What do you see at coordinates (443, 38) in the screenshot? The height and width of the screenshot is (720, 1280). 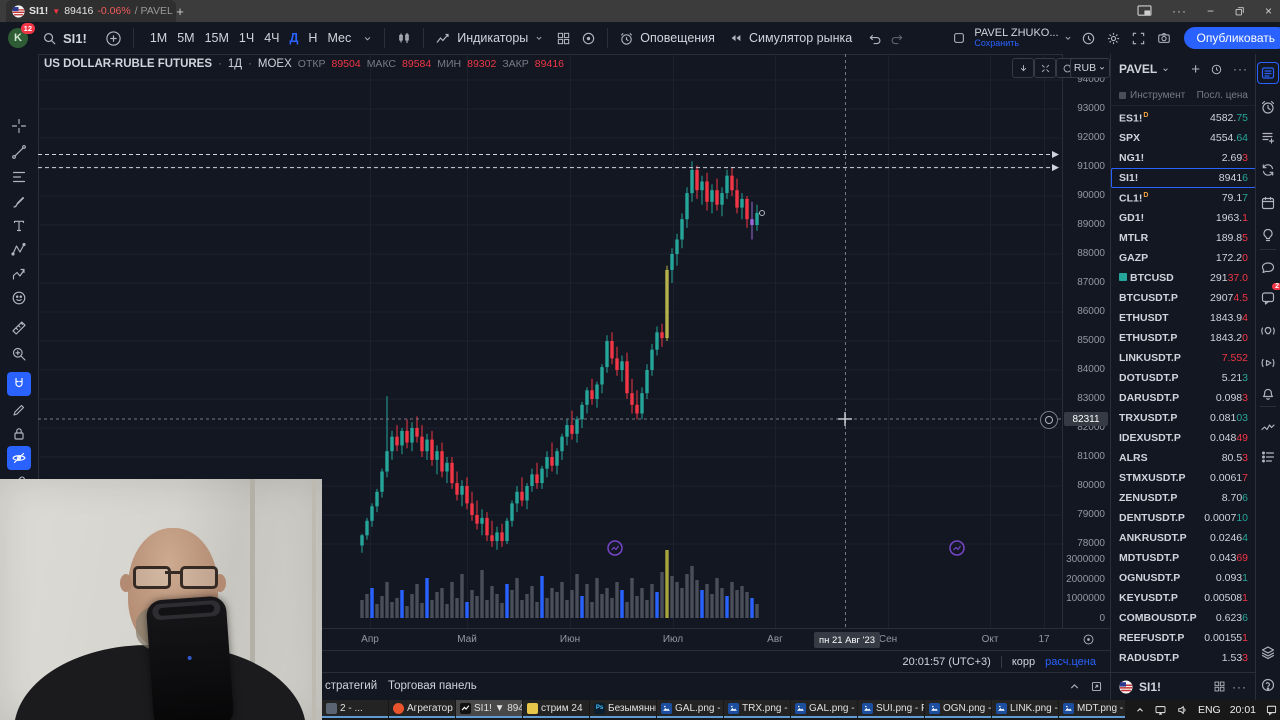 I see `indicators-icon` at bounding box center [443, 38].